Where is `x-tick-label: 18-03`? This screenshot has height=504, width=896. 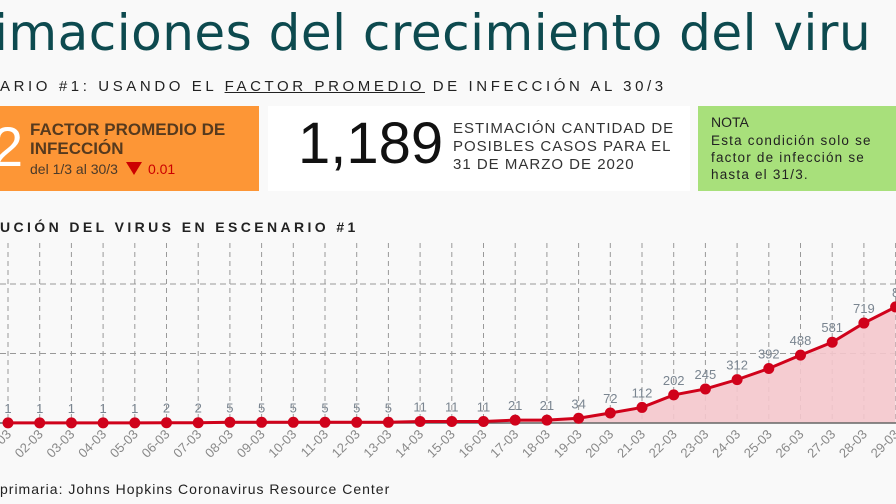 x-tick-label: 18-03 is located at coordinates (536, 444).